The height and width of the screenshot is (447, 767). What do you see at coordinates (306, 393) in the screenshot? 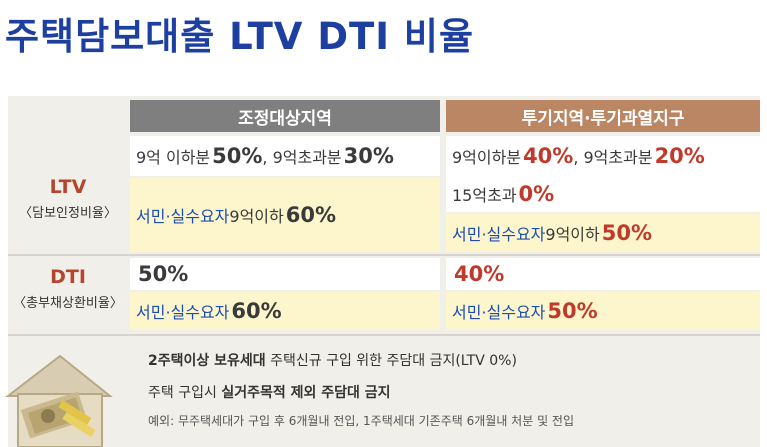
I see `note-2-bold: 실거주목적 제외 주담대 금지` at bounding box center [306, 393].